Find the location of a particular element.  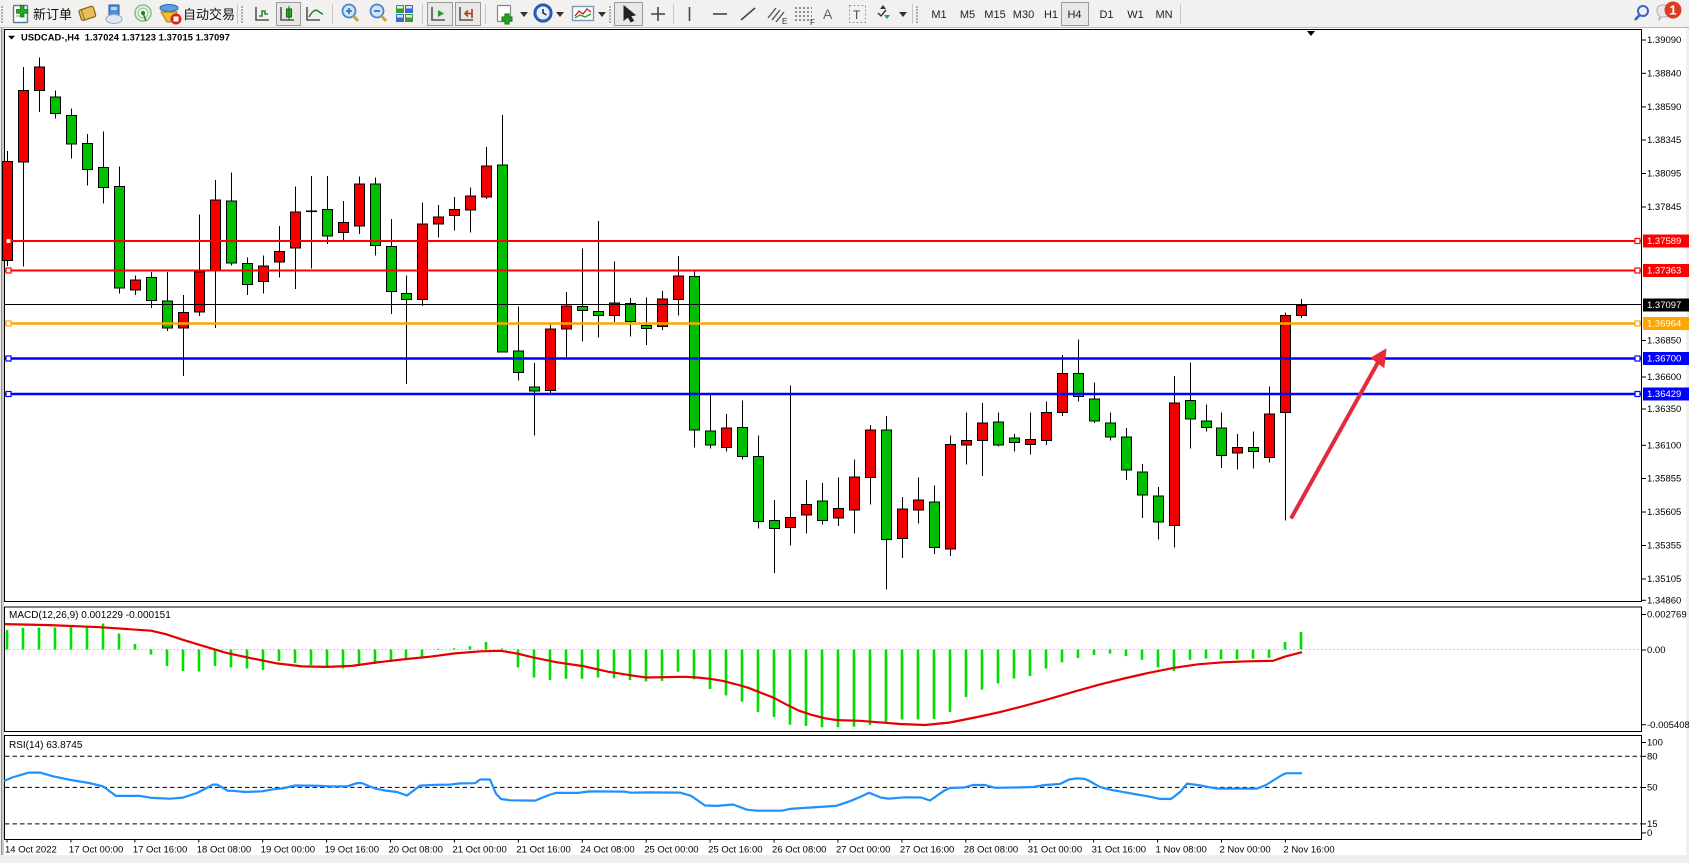

svg-text: 1.38095 is located at coordinates (1664, 174).